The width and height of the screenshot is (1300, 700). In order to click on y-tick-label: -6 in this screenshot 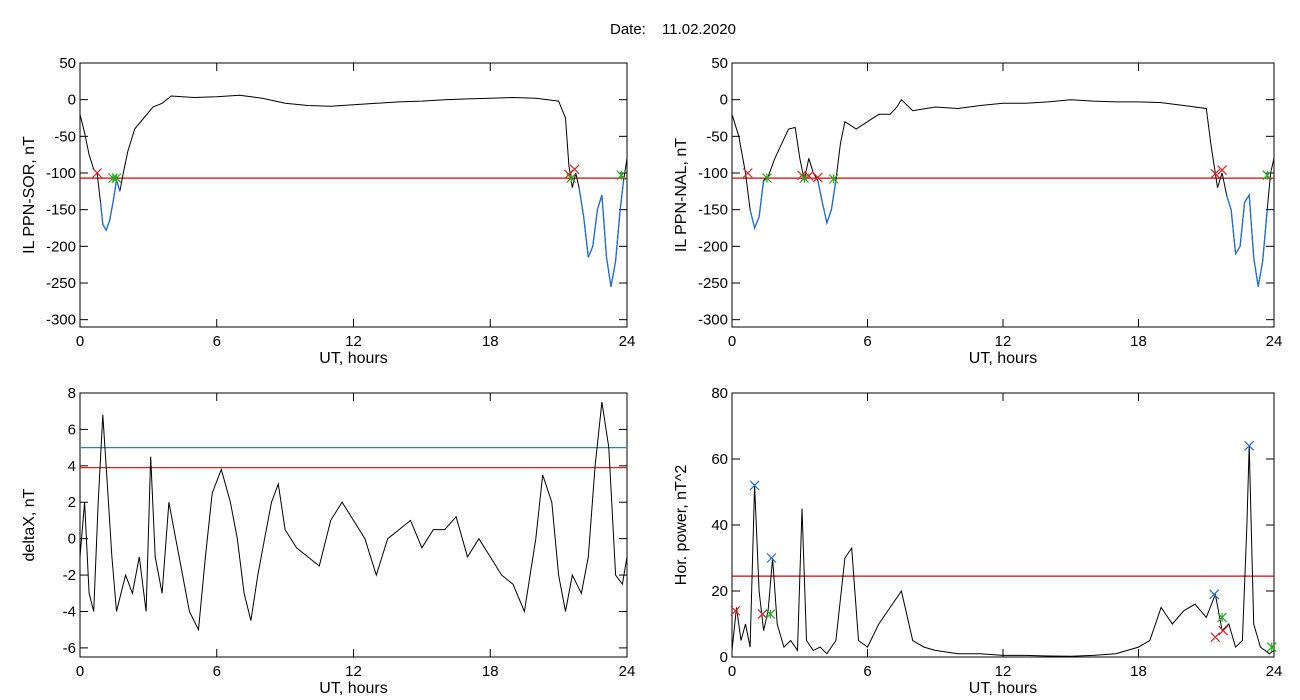, I will do `click(69, 648)`.